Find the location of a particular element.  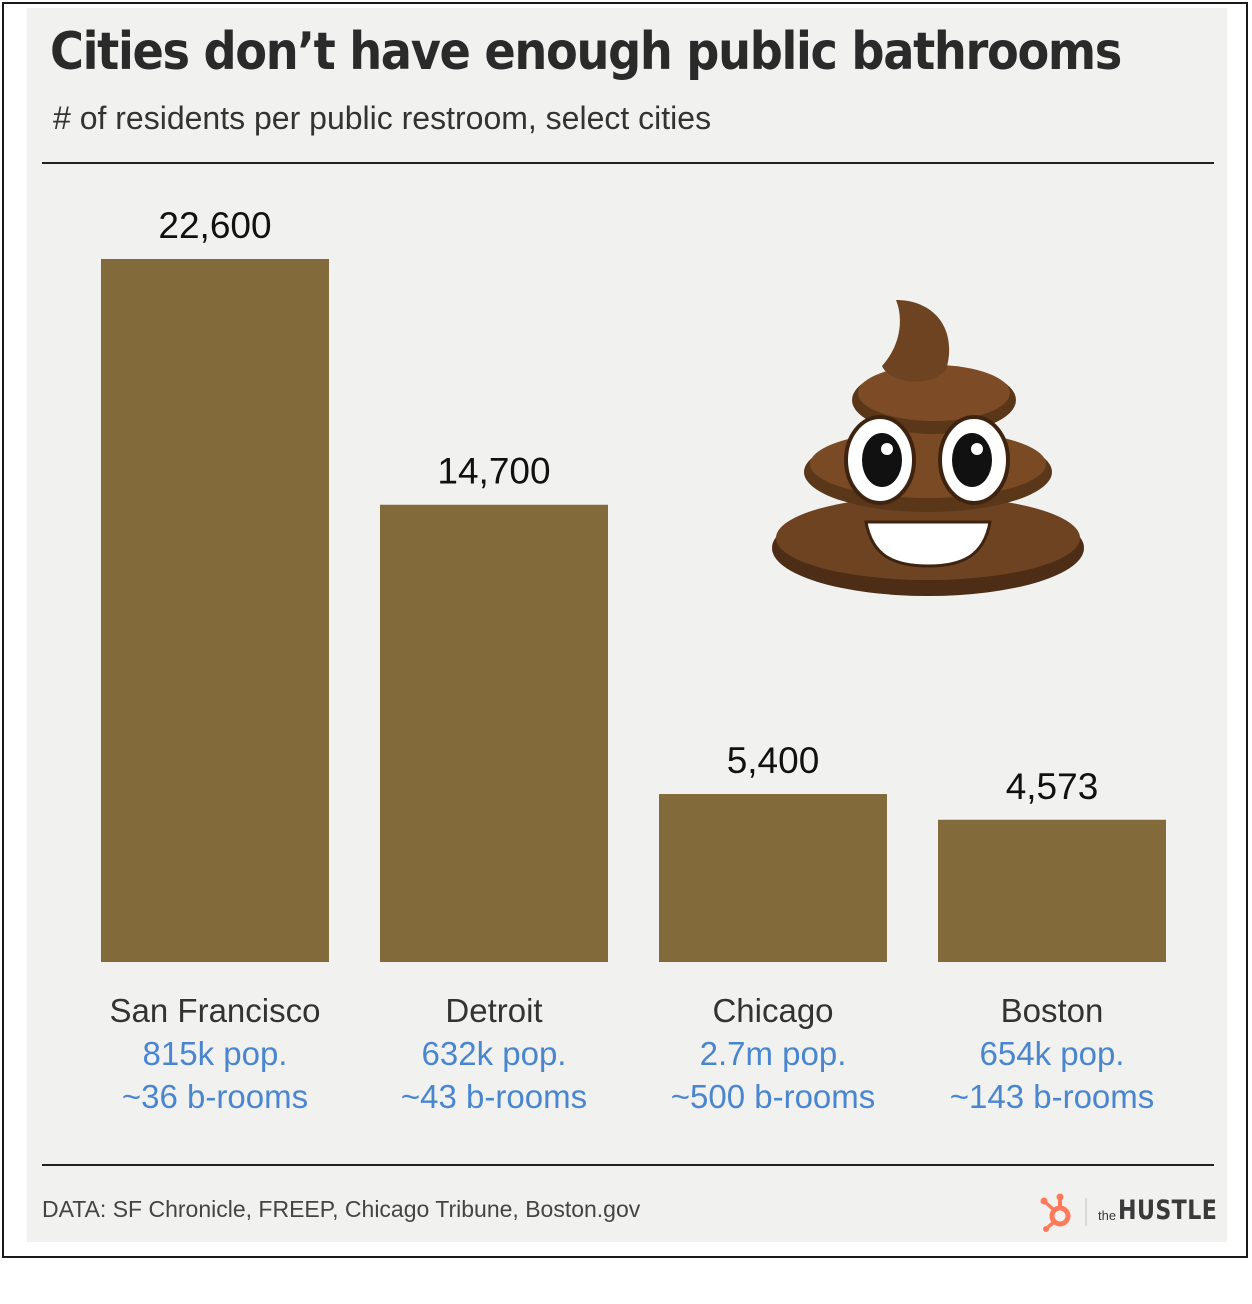

top-divider is located at coordinates (628, 163).